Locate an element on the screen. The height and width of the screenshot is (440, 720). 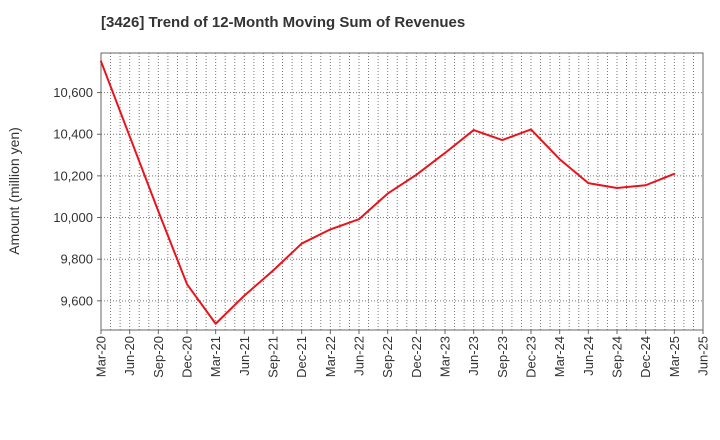
x-tick-label: Dec-21 is located at coordinates (301, 357).